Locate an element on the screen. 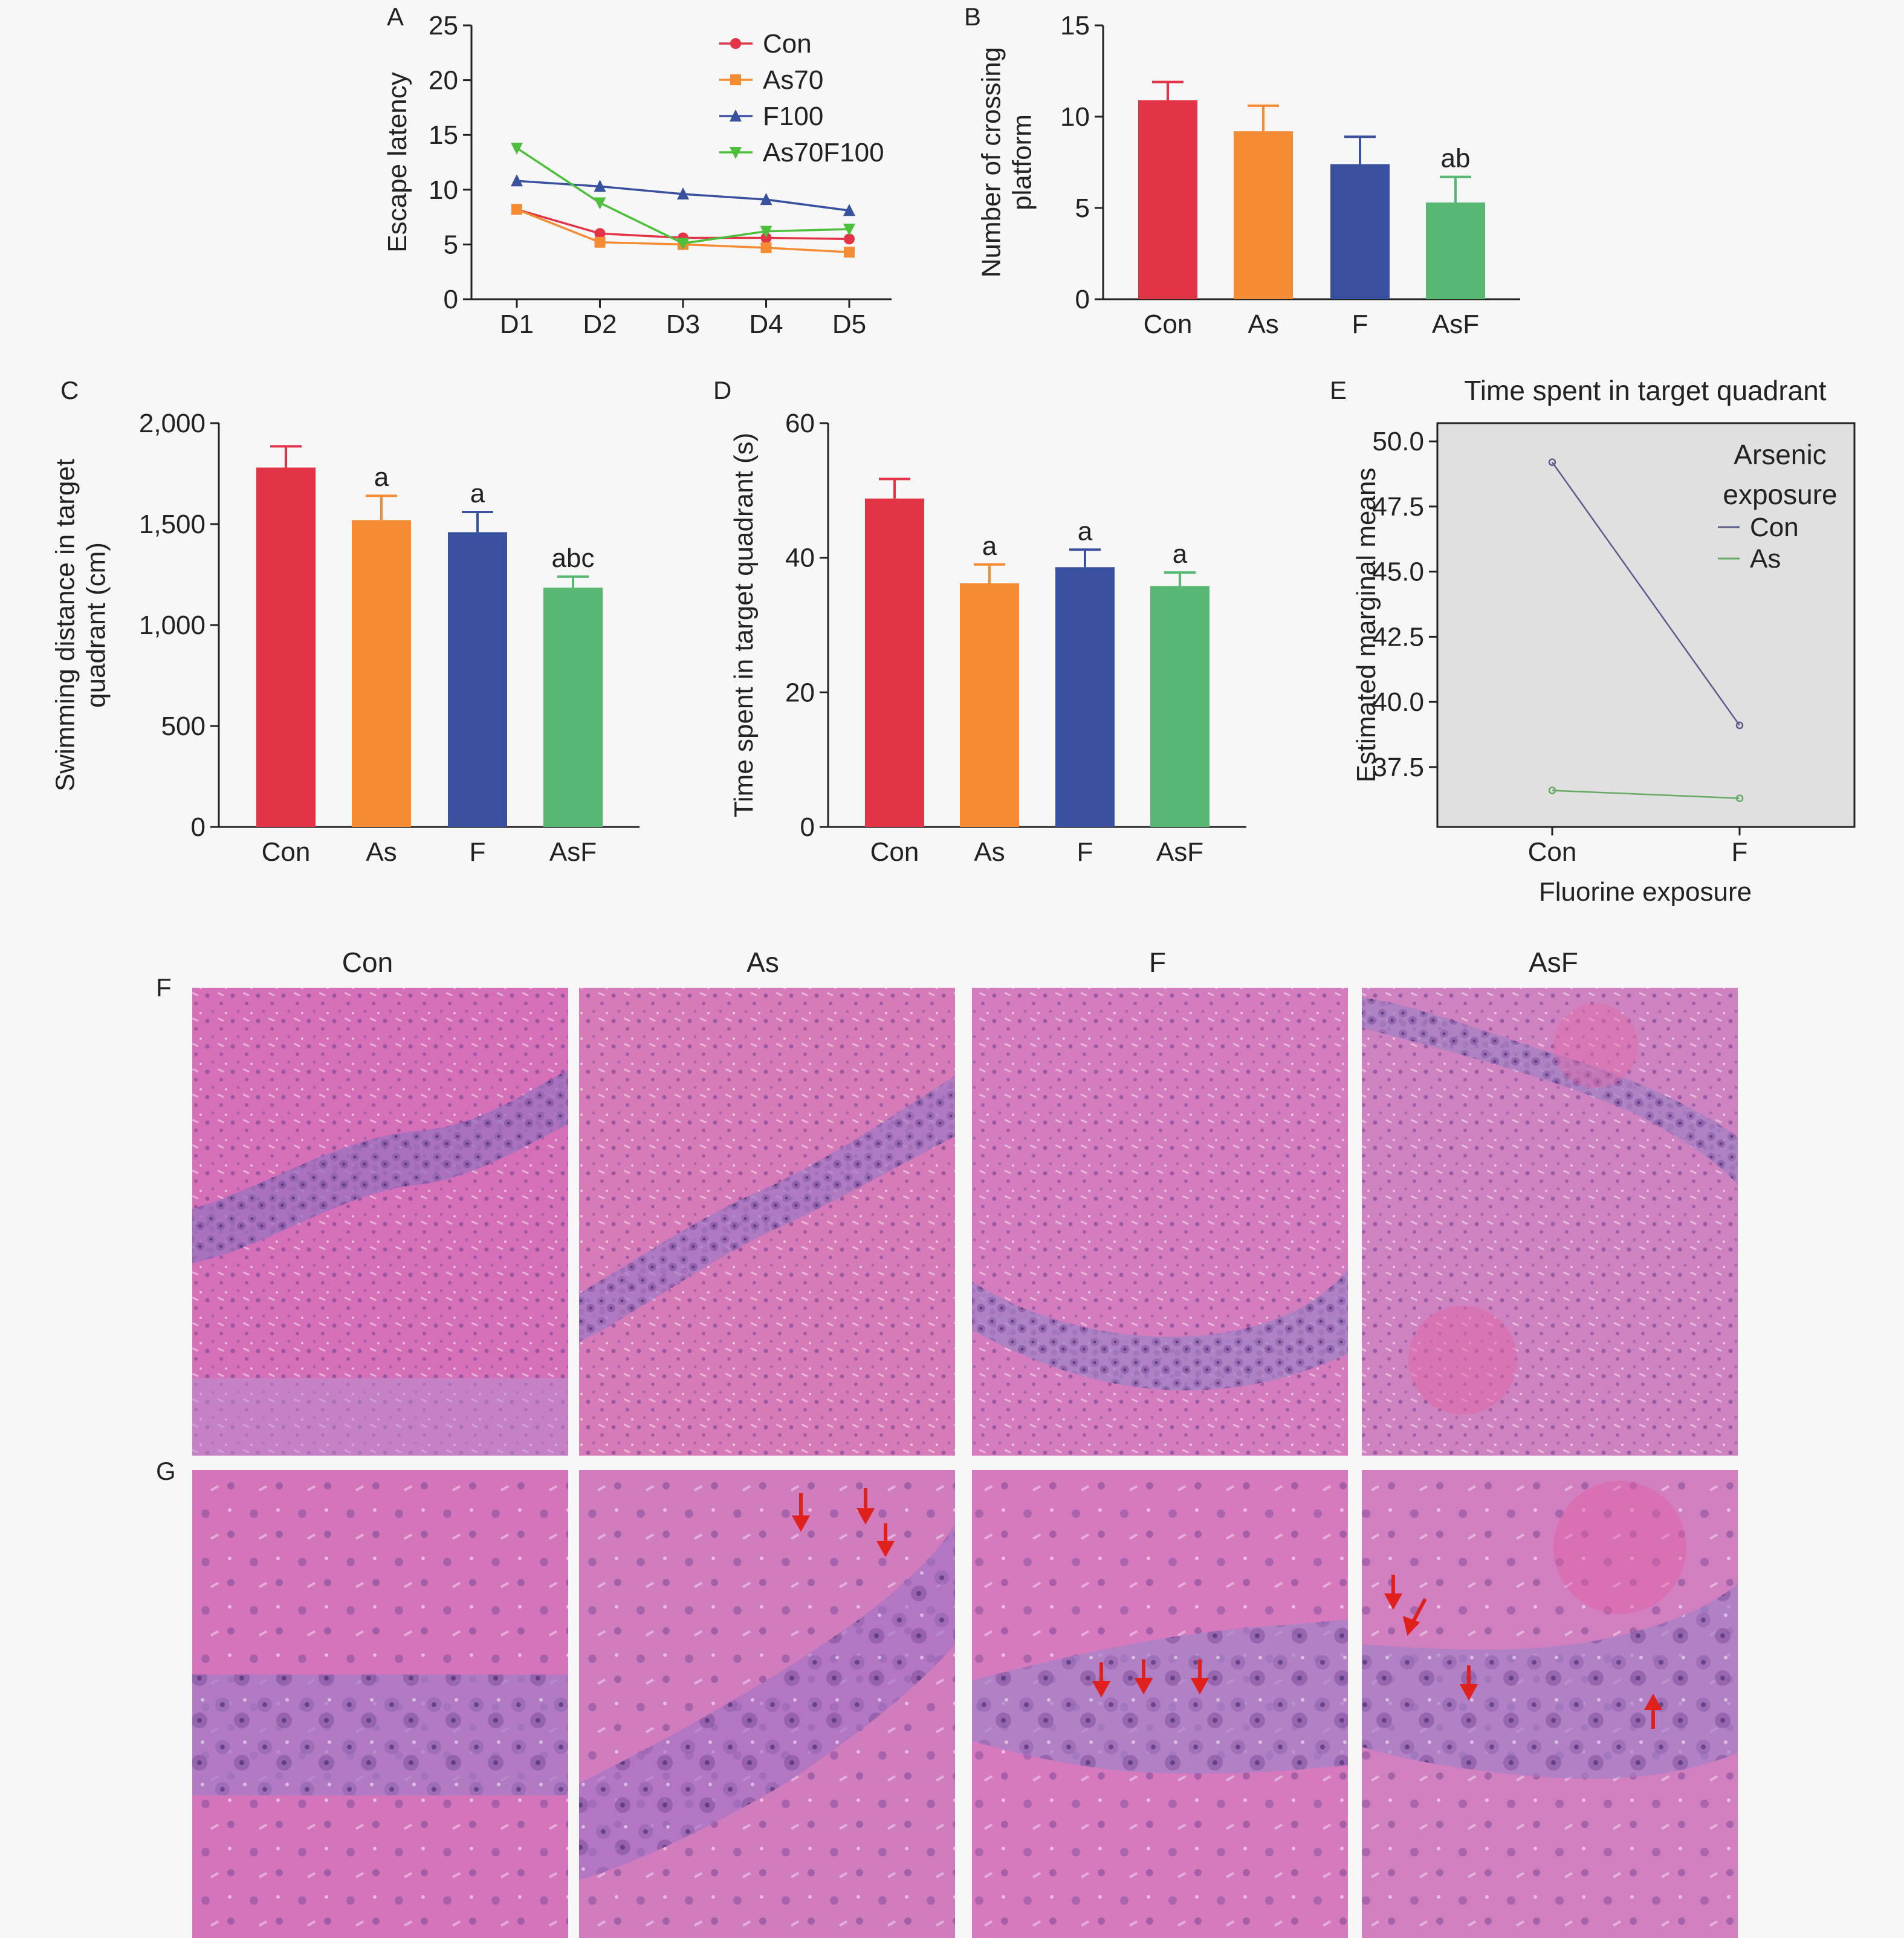 This screenshot has width=1904, height=1938. row-label-f: F is located at coordinates (164, 987).